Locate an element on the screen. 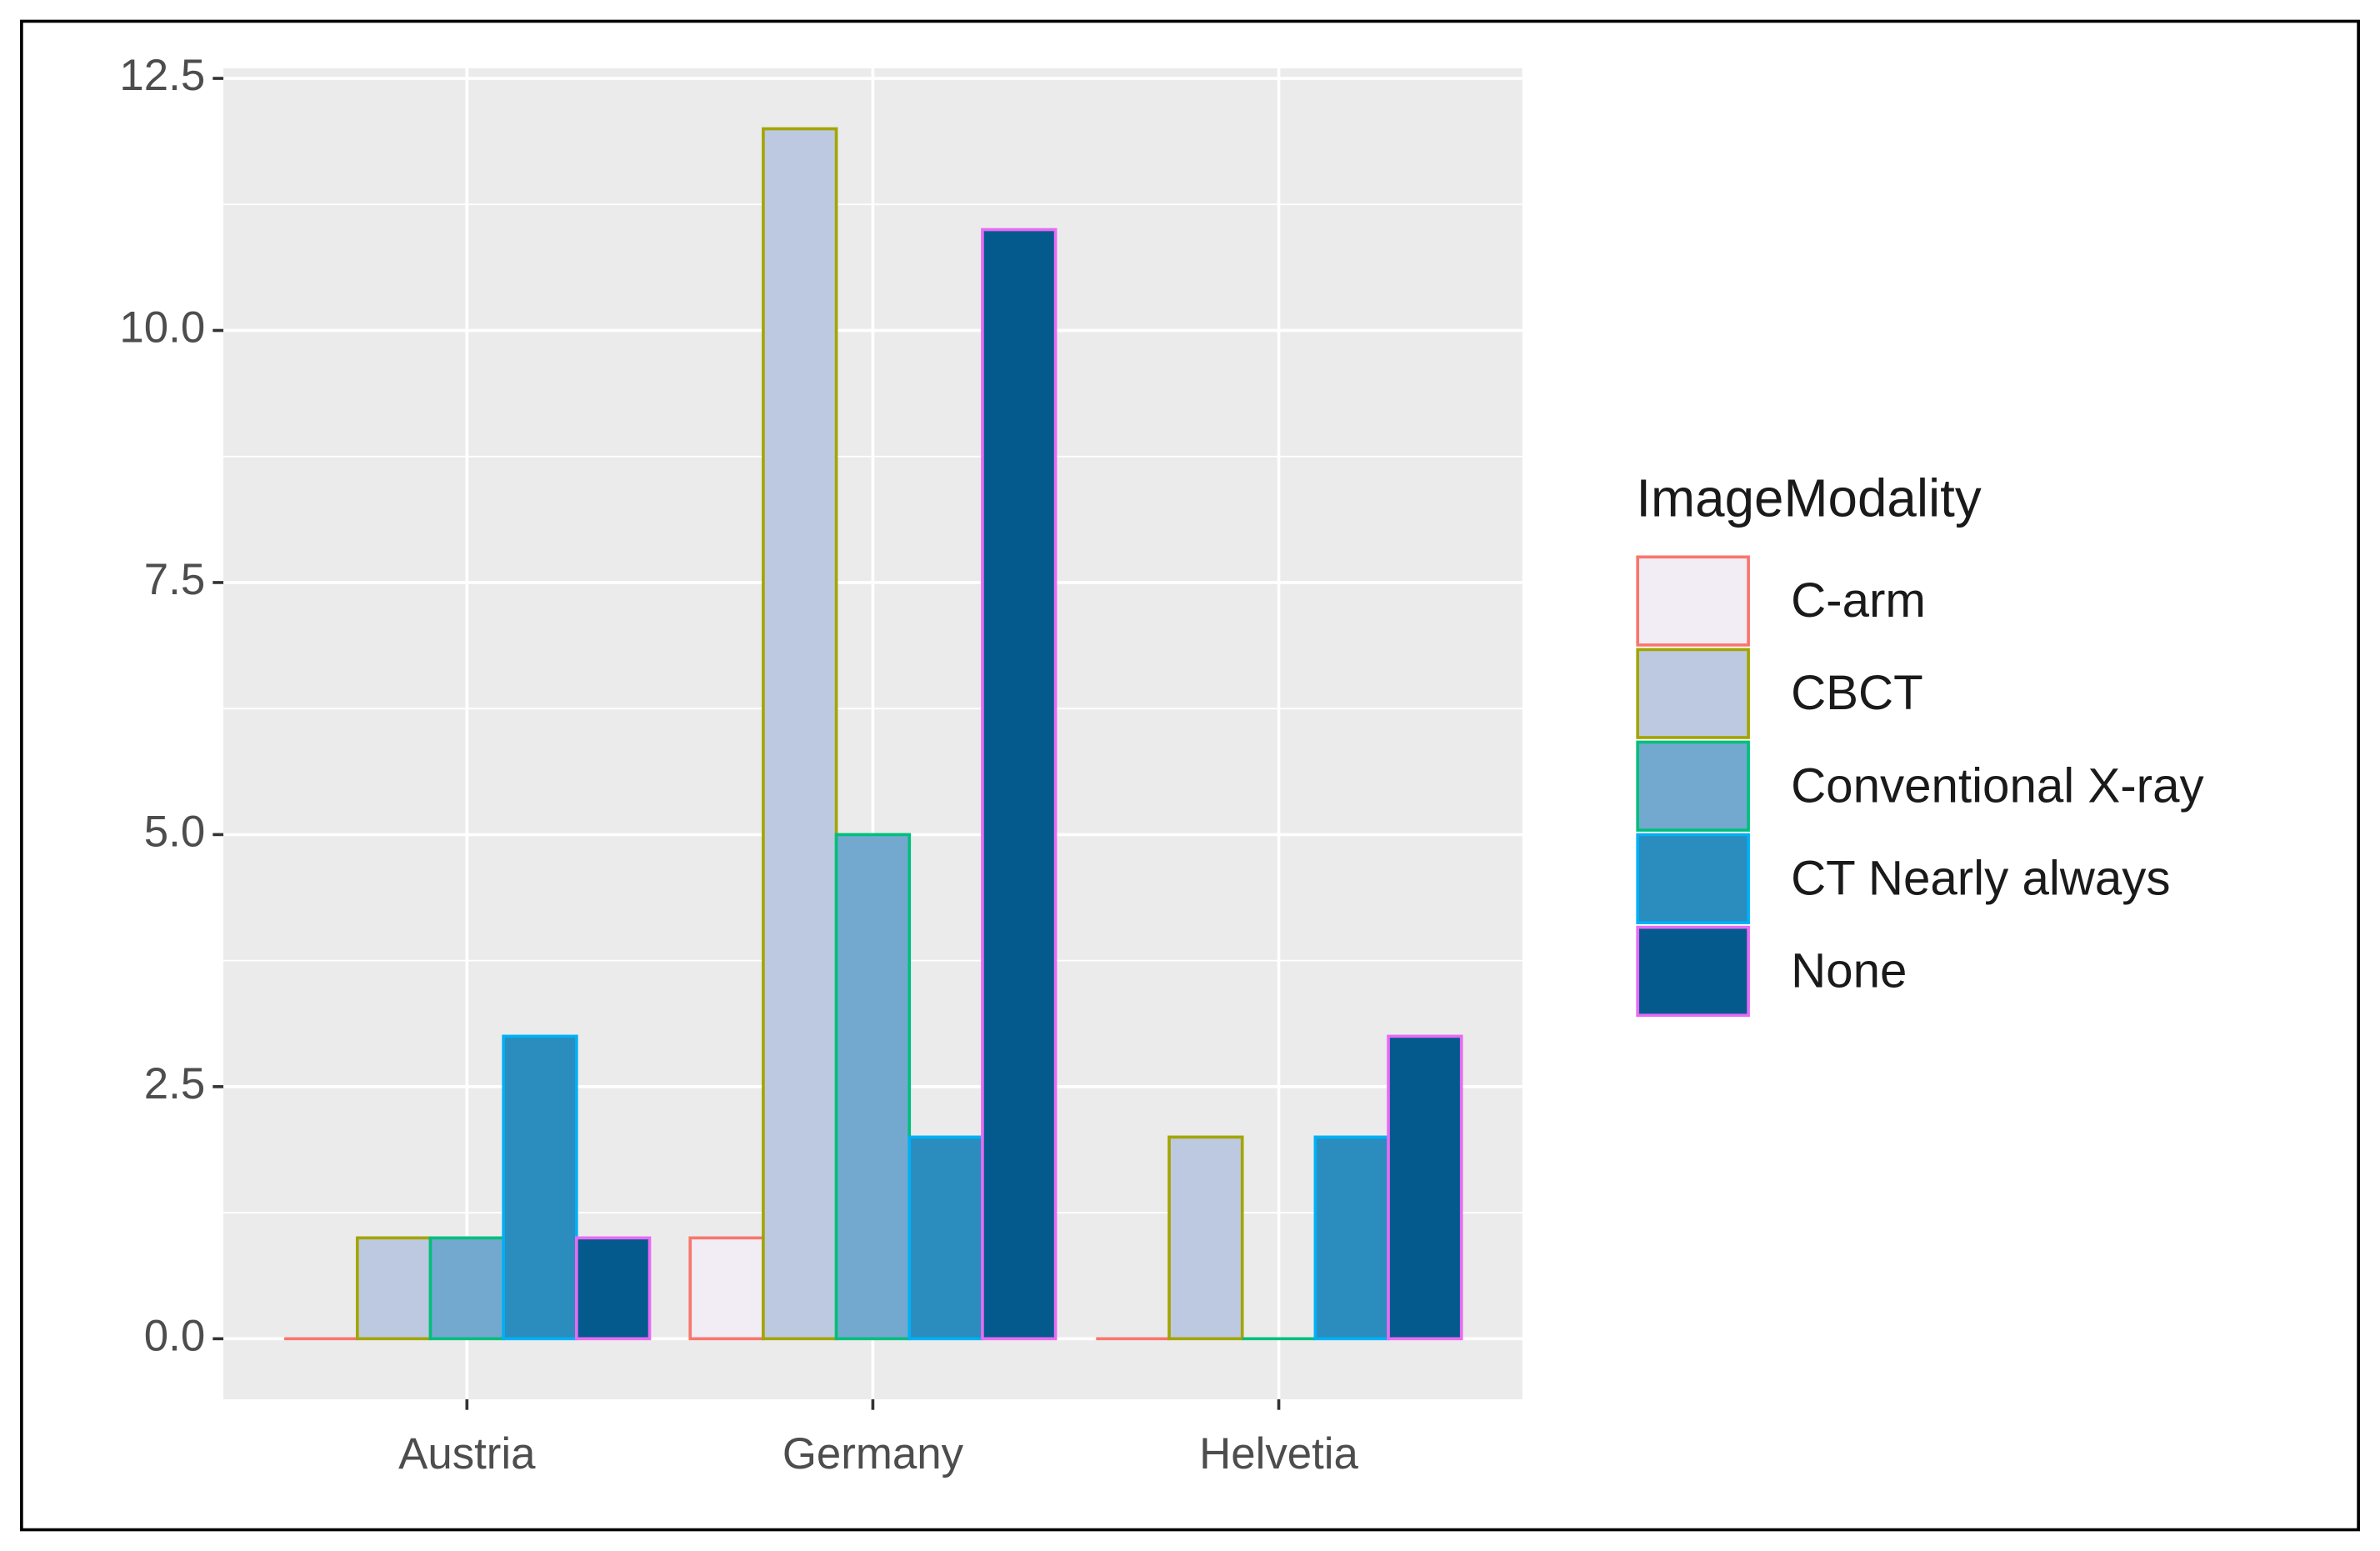  y-tick-label: 5.0 is located at coordinates (174, 831).